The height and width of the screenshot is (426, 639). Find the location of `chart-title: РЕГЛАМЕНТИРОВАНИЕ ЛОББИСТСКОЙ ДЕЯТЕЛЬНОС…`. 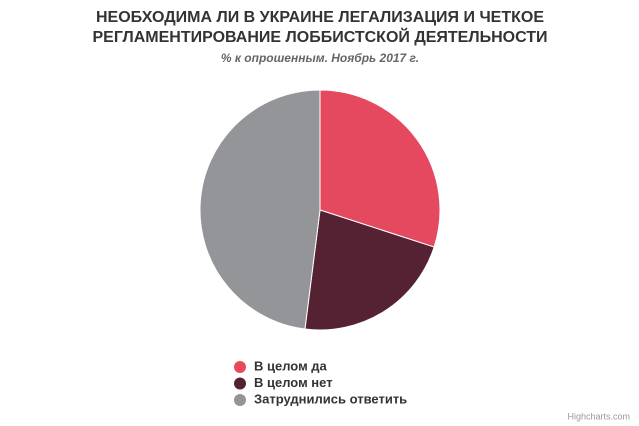

chart-title: РЕГЛАМЕНТИРОВАНИЕ ЛОББИСТСКОЙ ДЕЯТЕЛЬНОС… is located at coordinates (320, 36).